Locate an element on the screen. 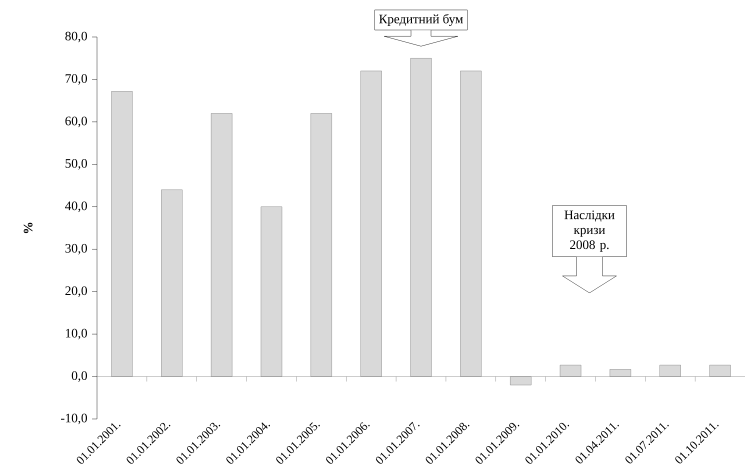 The height and width of the screenshot is (471, 745). y-tick-label: 70,0 is located at coordinates (76, 79).